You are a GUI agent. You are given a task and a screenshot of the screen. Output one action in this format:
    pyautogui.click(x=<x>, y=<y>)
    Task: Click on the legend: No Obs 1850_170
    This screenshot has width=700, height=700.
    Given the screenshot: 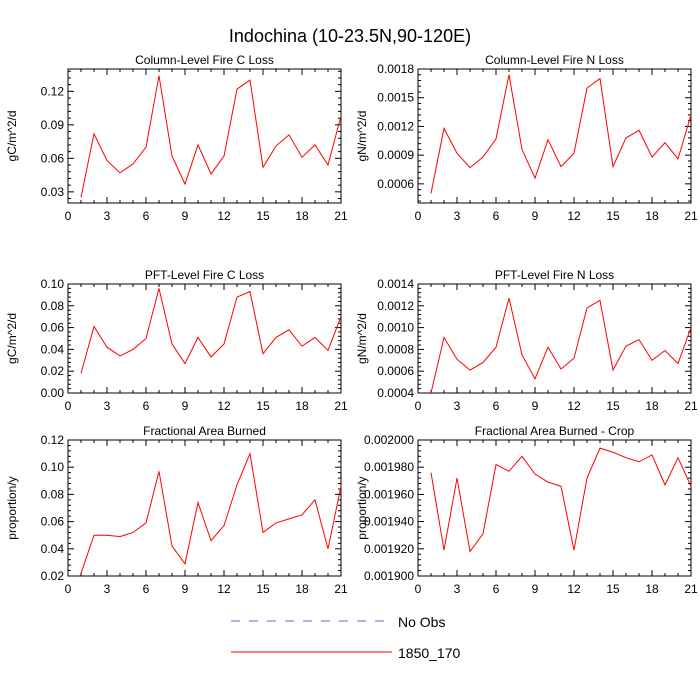 What is the action you would take?
    pyautogui.click(x=346, y=637)
    